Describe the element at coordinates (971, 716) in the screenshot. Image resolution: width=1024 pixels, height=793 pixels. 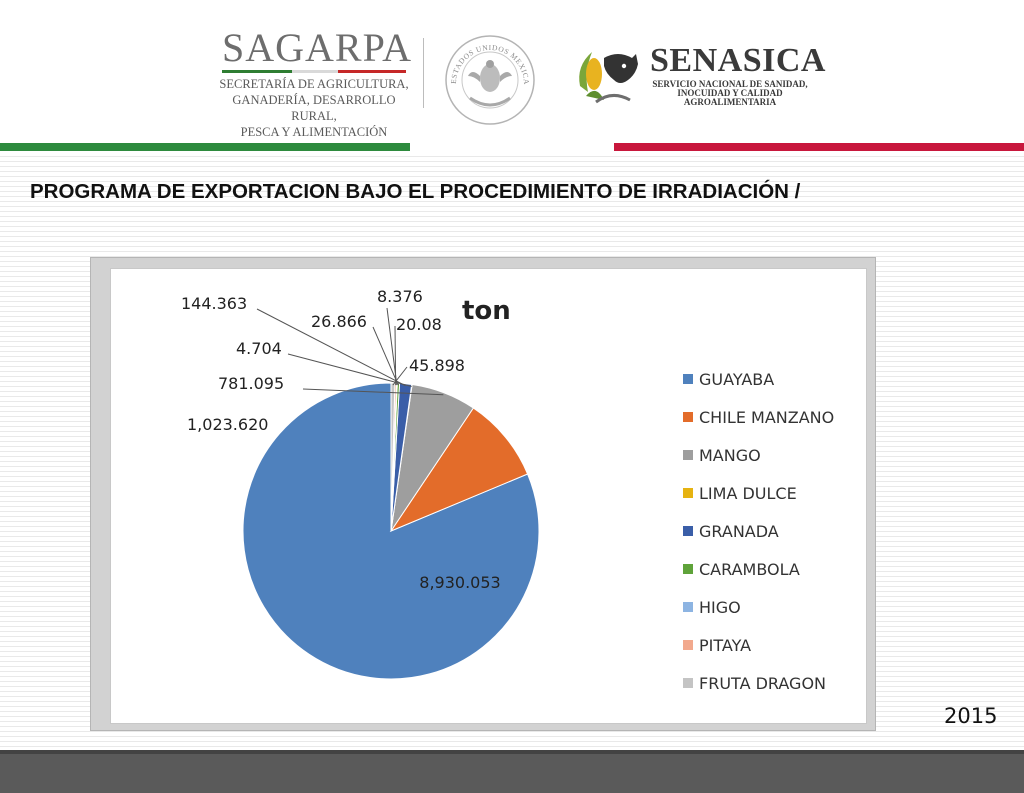
I see `year-label: 2015` at that location.